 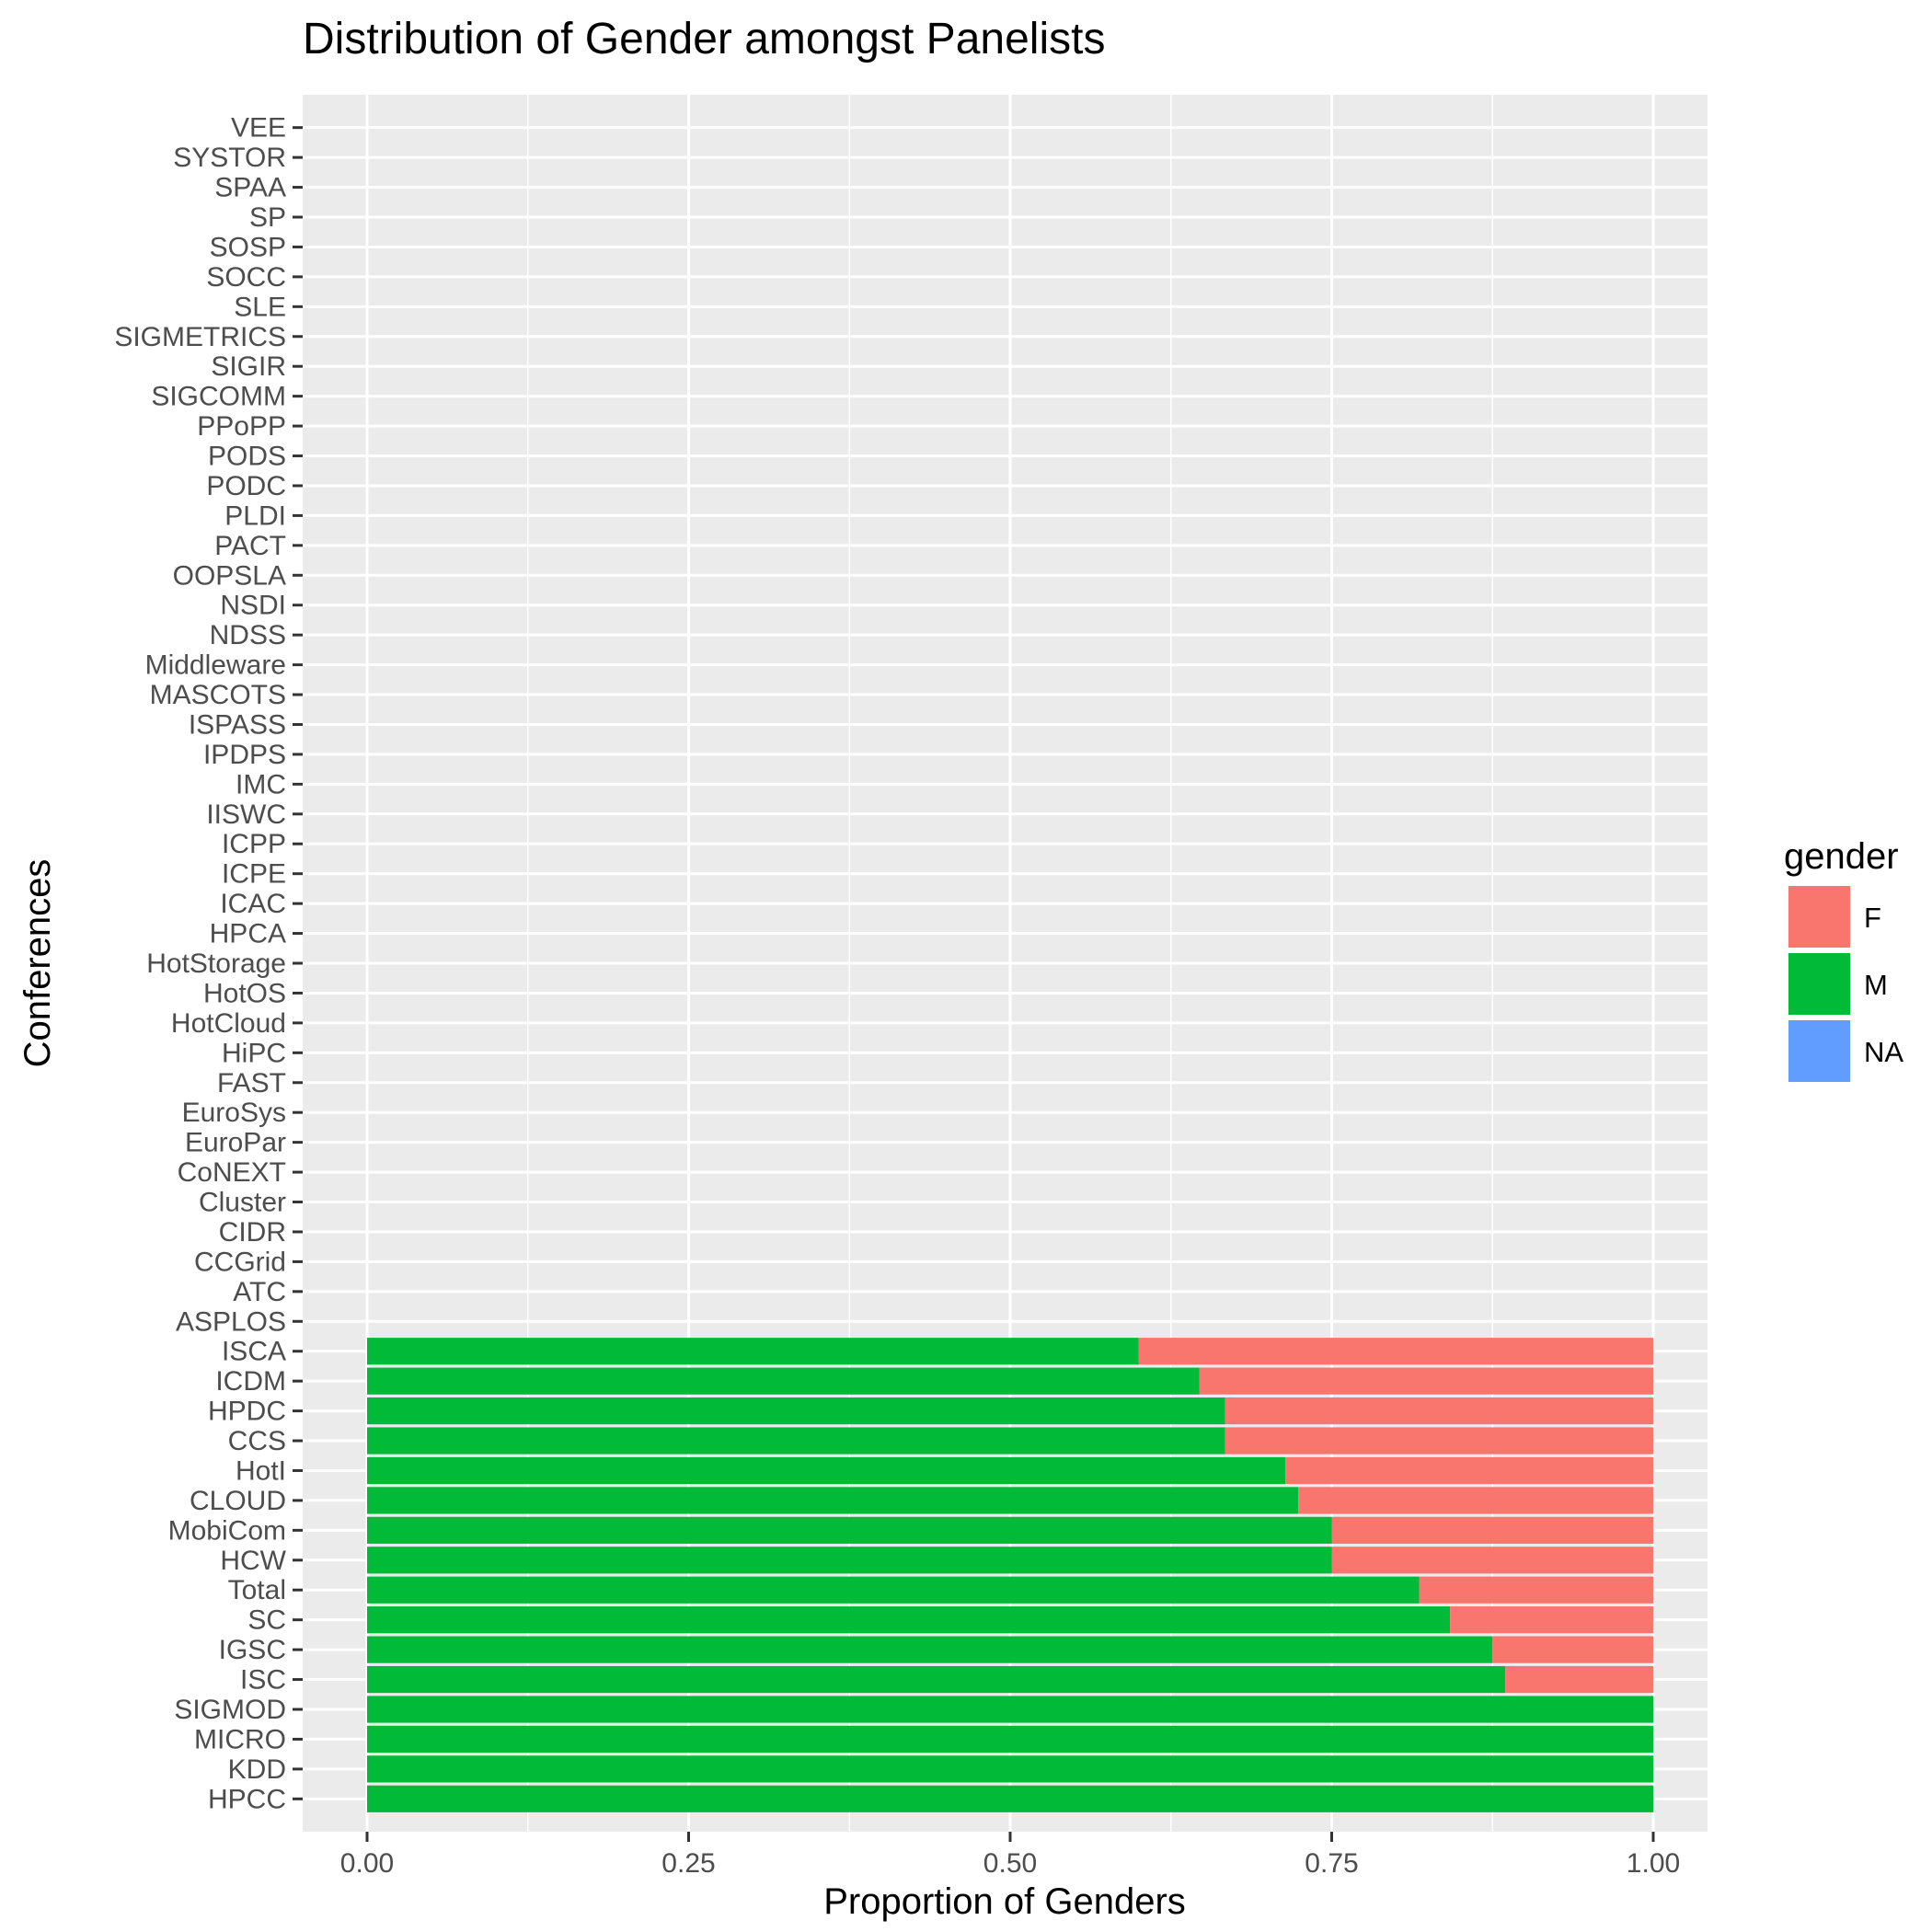 What do you see at coordinates (231, 1321) in the screenshot?
I see `y-tick-label: ASPLOS` at bounding box center [231, 1321].